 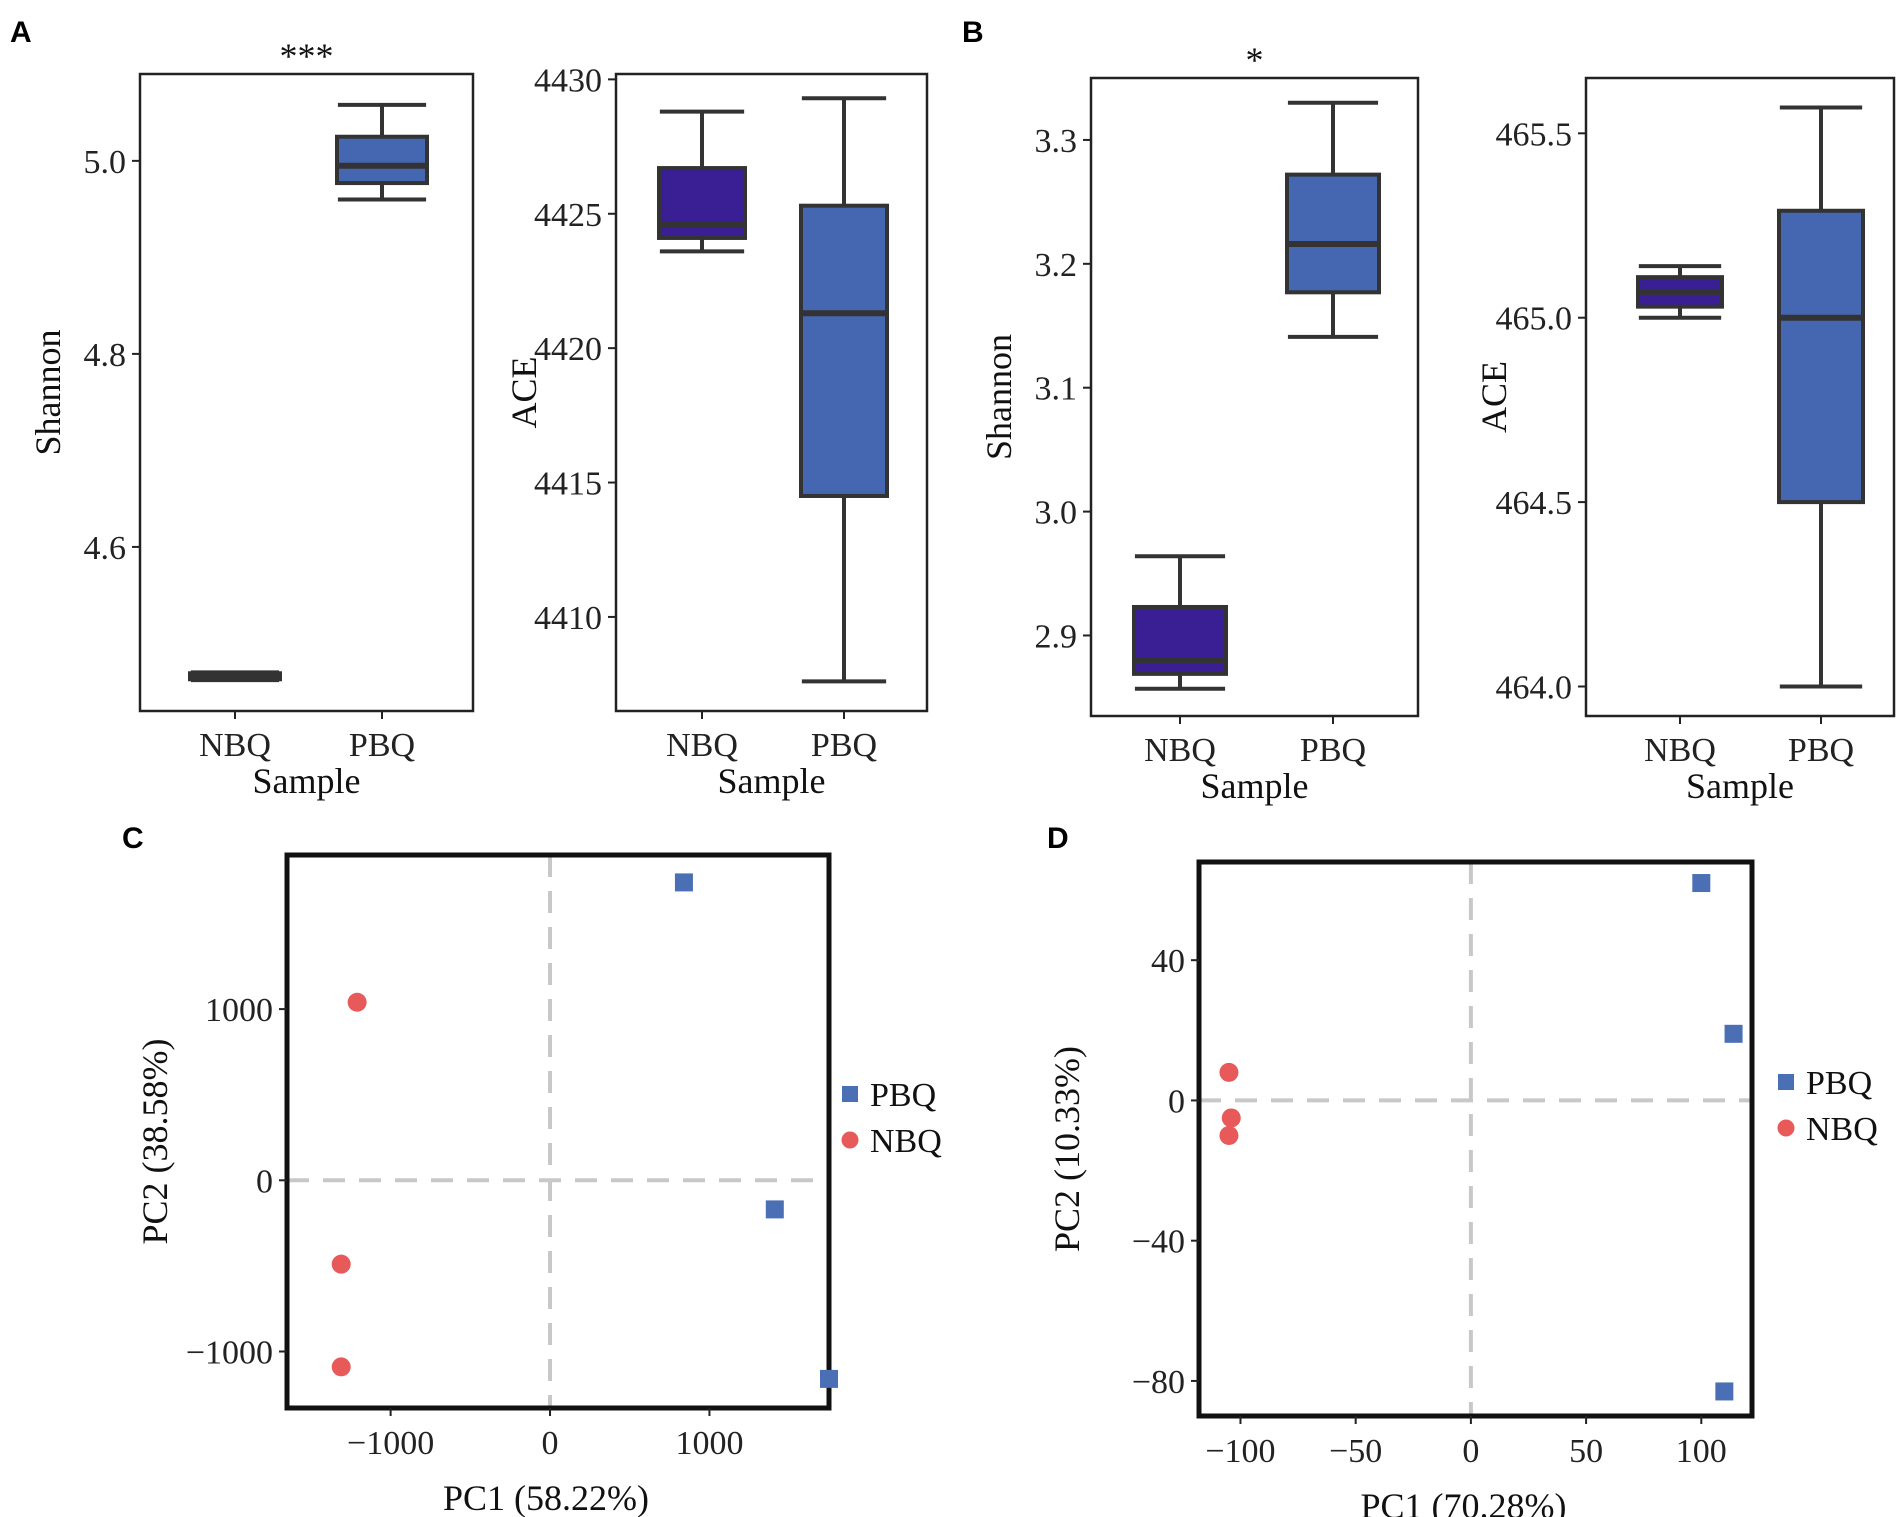 I want to click on y-tick-label: 4410, so click(x=568, y=618).